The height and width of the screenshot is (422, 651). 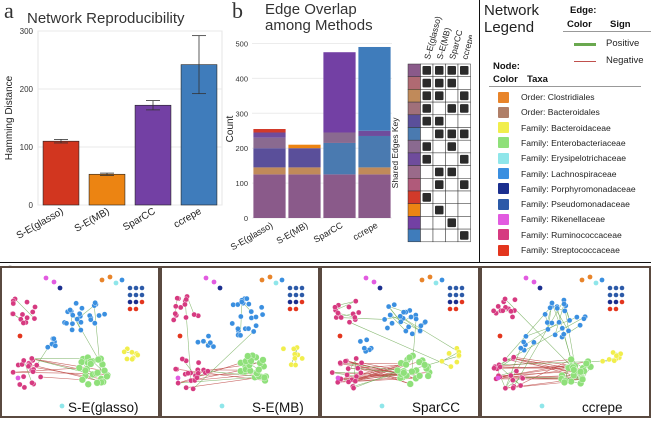 What do you see at coordinates (414, 345) in the screenshot?
I see `positive-edge` at bounding box center [414, 345].